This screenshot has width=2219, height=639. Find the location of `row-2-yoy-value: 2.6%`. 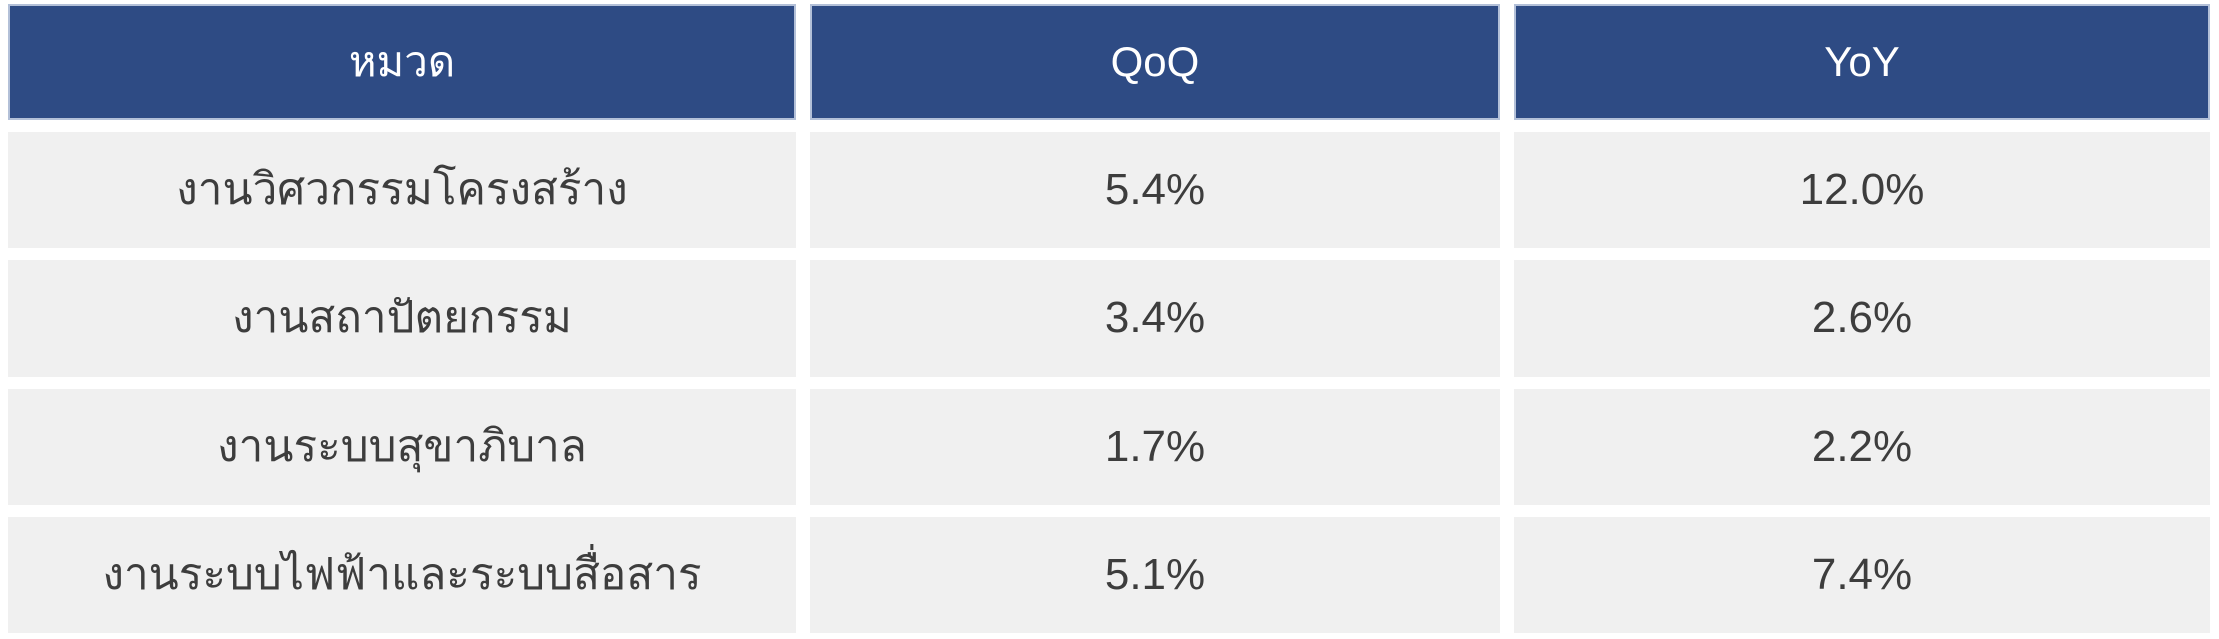

row-2-yoy-value: 2.6% is located at coordinates (1862, 318).